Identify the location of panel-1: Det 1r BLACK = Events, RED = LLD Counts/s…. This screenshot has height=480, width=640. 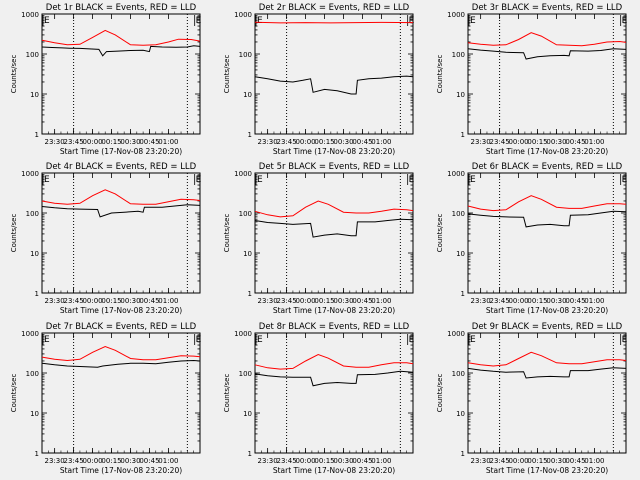
(106, 79).